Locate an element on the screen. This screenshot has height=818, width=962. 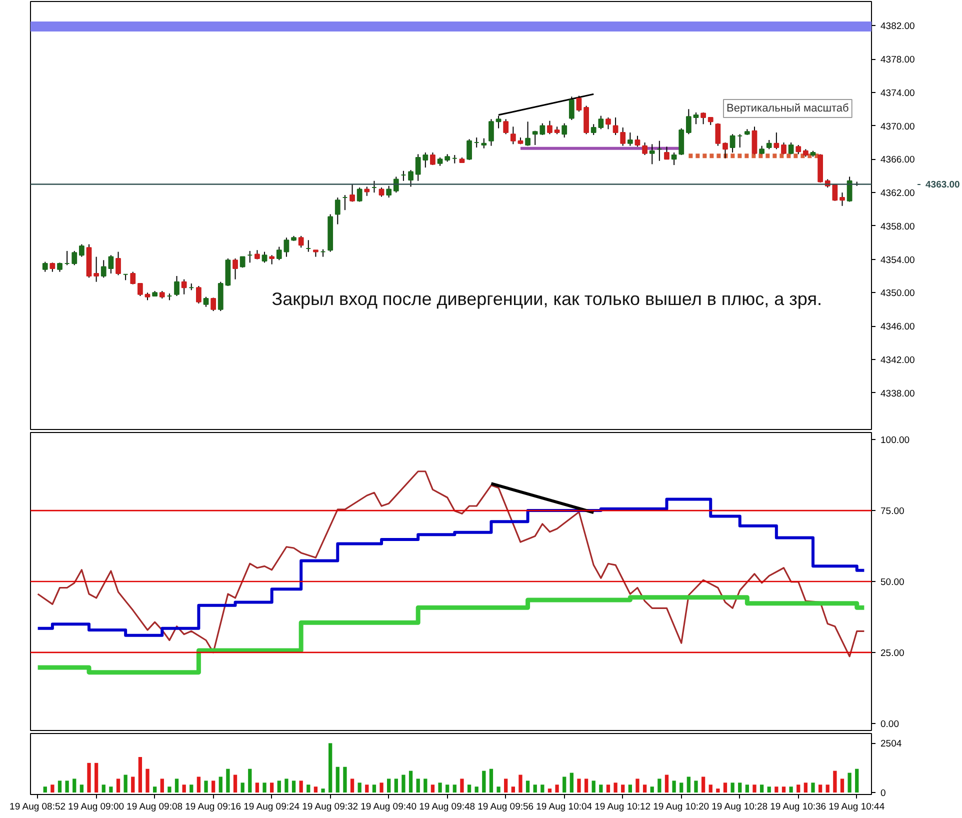
annotation: Вертикальный масштаб is located at coordinates (787, 108).